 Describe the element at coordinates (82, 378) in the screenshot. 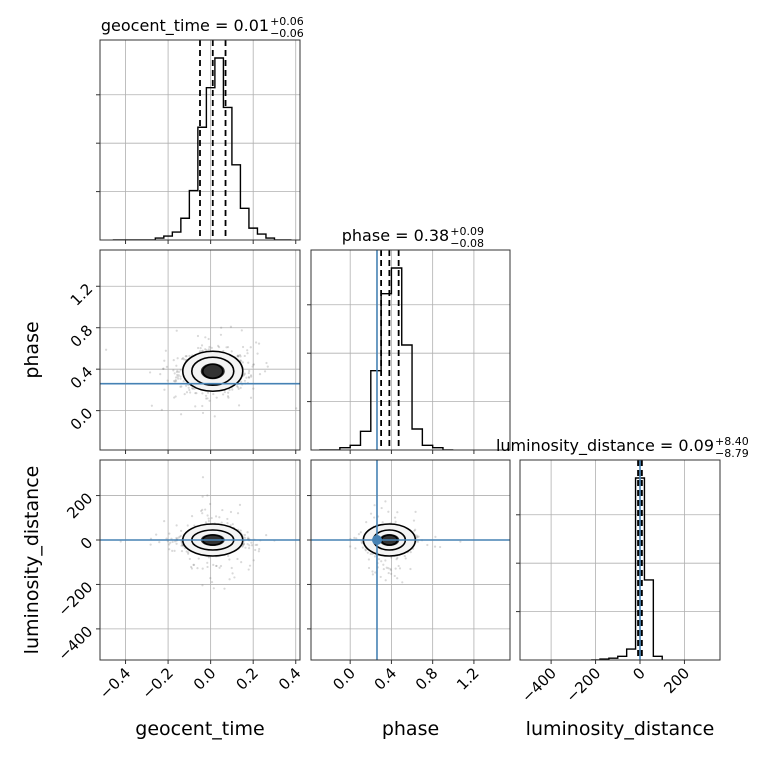

I see `y-tick-label: 0.4` at that location.